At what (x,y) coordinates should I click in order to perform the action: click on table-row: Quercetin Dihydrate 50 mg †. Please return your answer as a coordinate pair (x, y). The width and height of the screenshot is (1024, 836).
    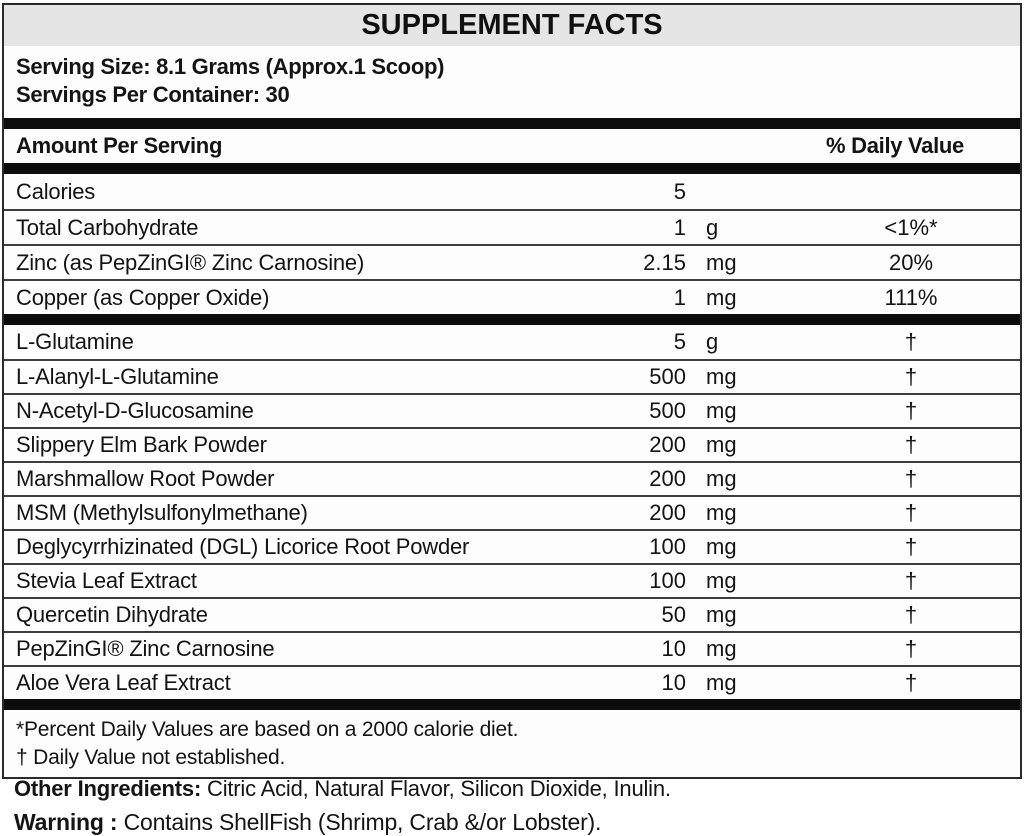
    Looking at the image, I should click on (512, 614).